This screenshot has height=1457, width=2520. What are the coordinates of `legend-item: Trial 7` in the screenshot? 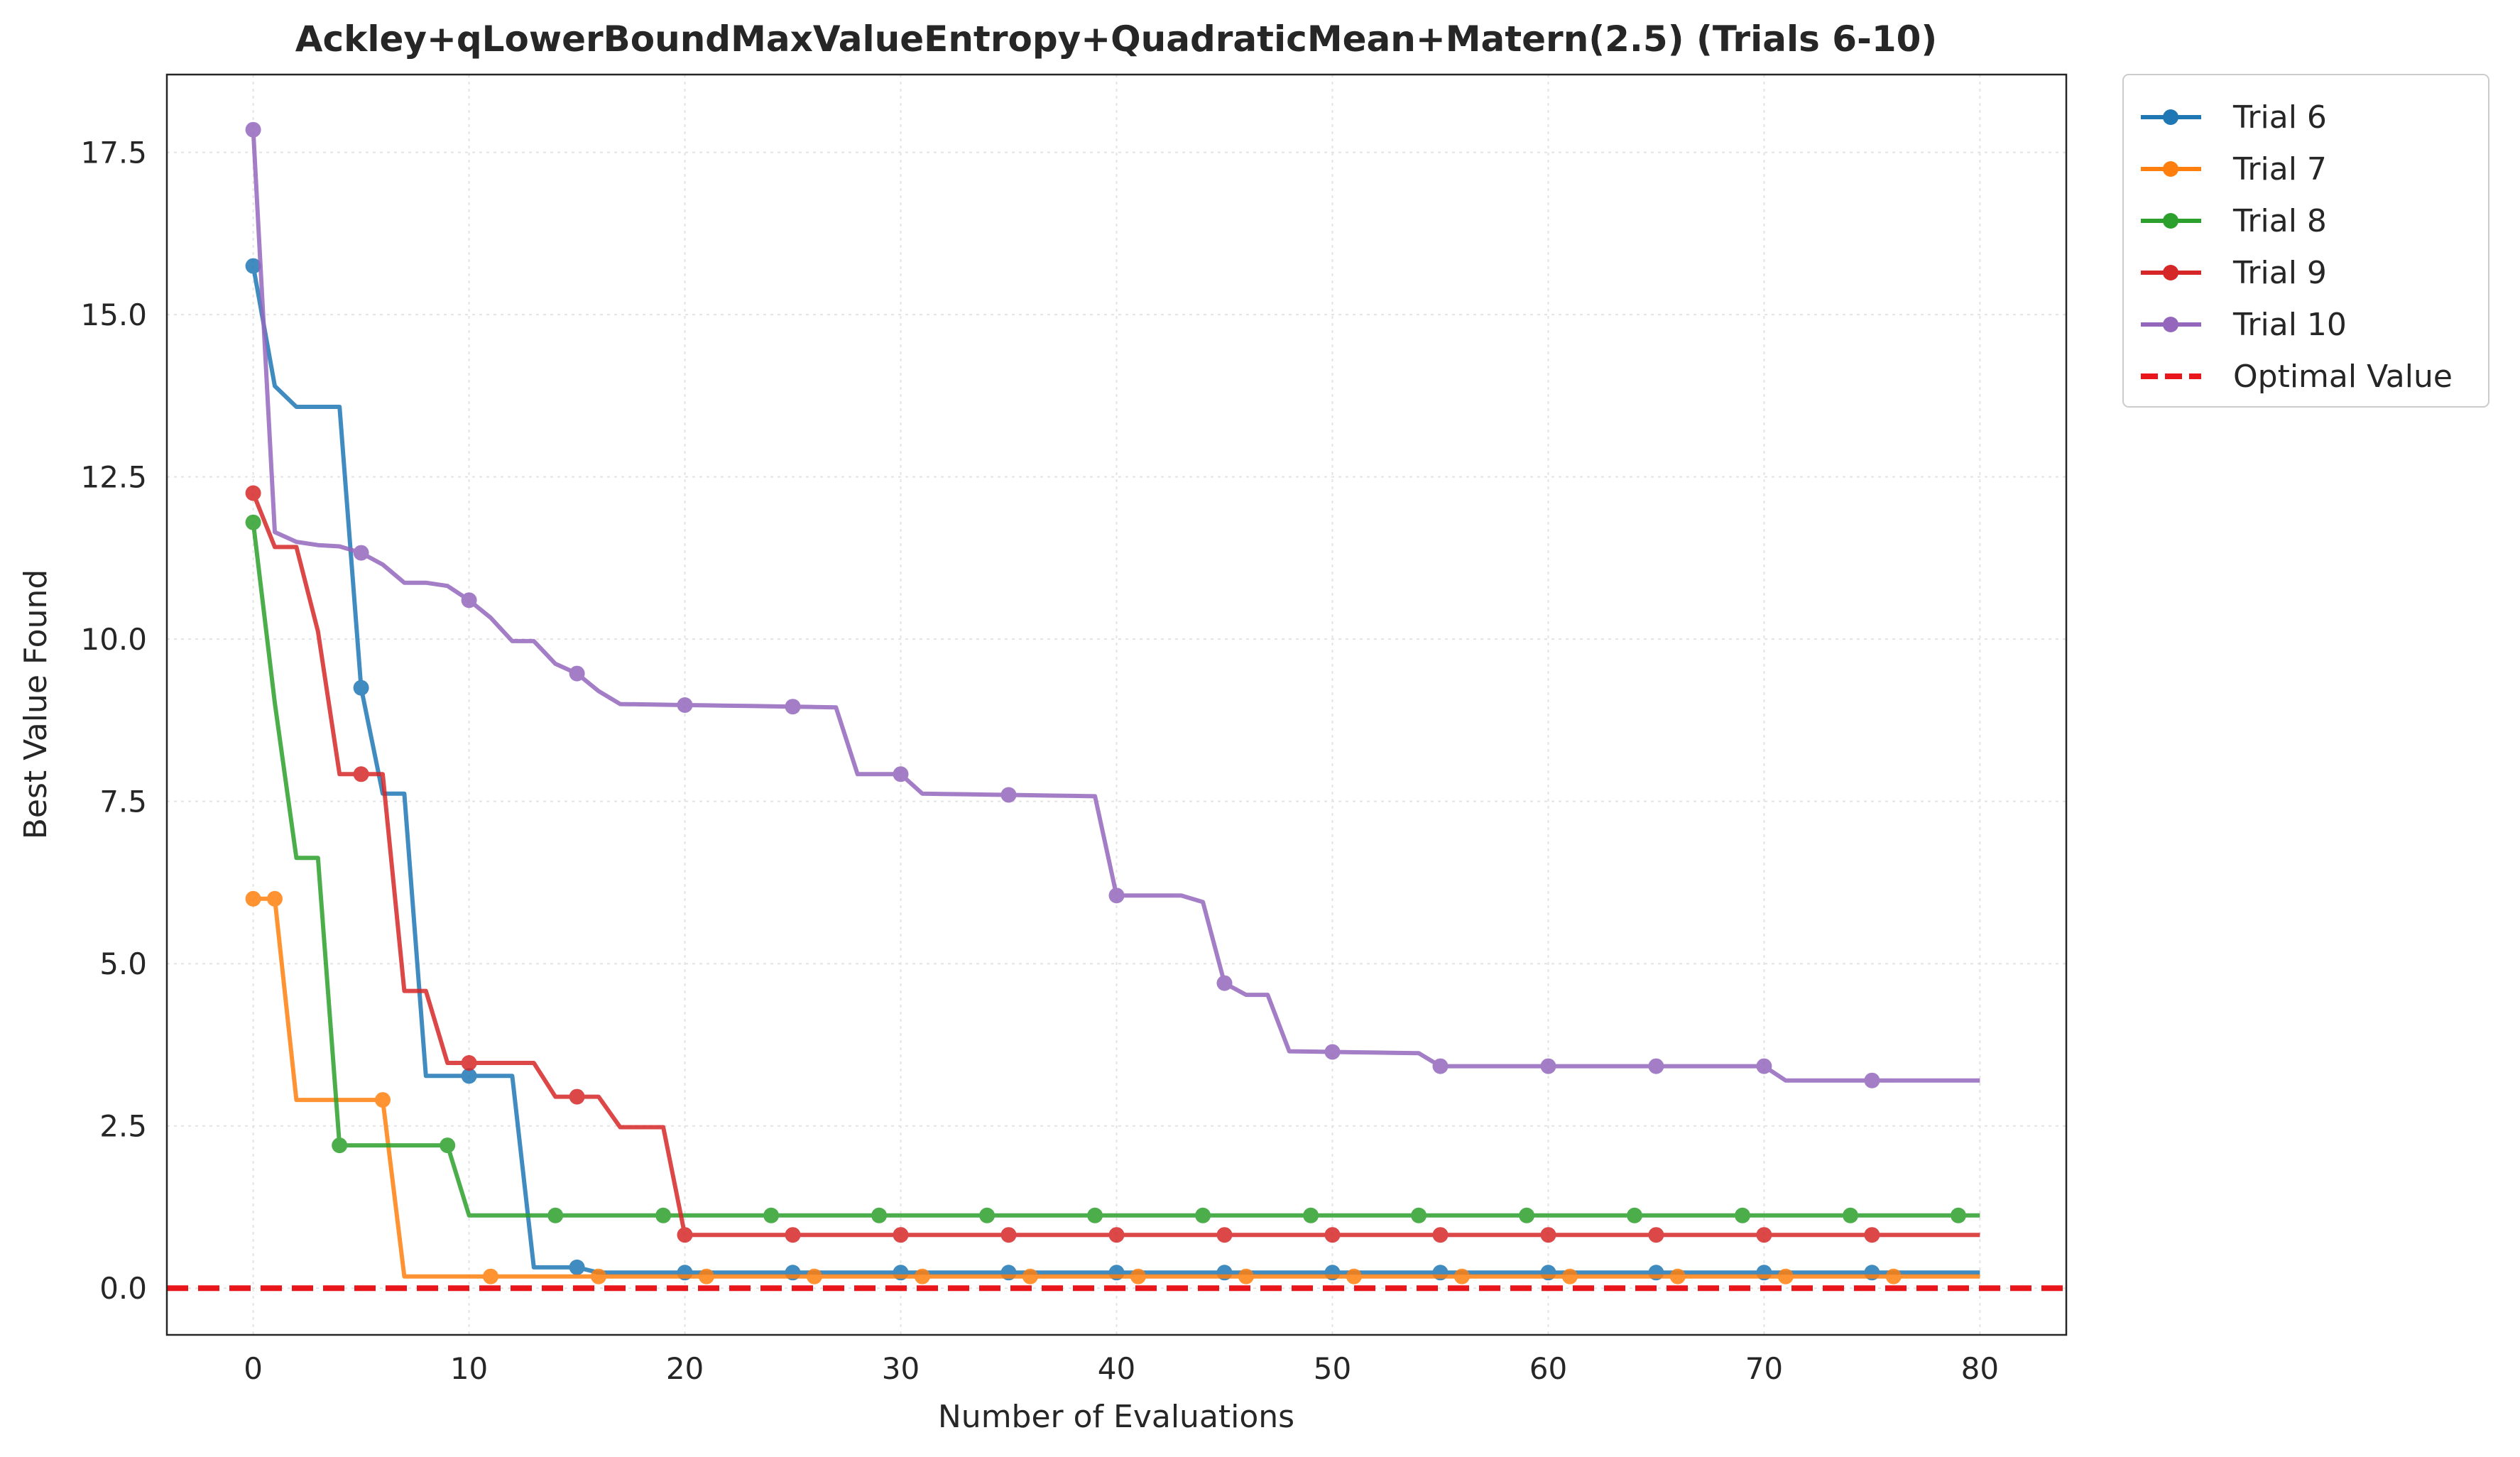 It's located at (2234, 169).